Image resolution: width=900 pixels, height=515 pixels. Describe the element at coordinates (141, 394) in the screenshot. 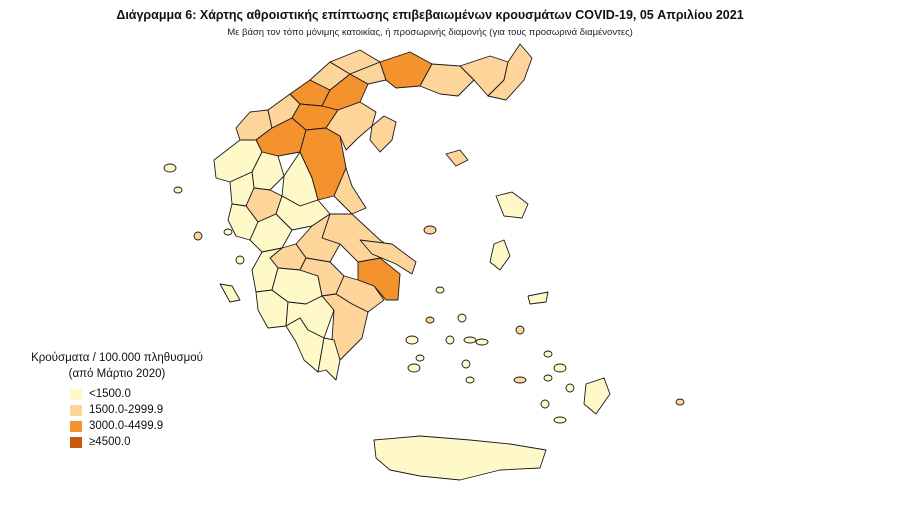

I see `legend-item: <1500.0` at that location.